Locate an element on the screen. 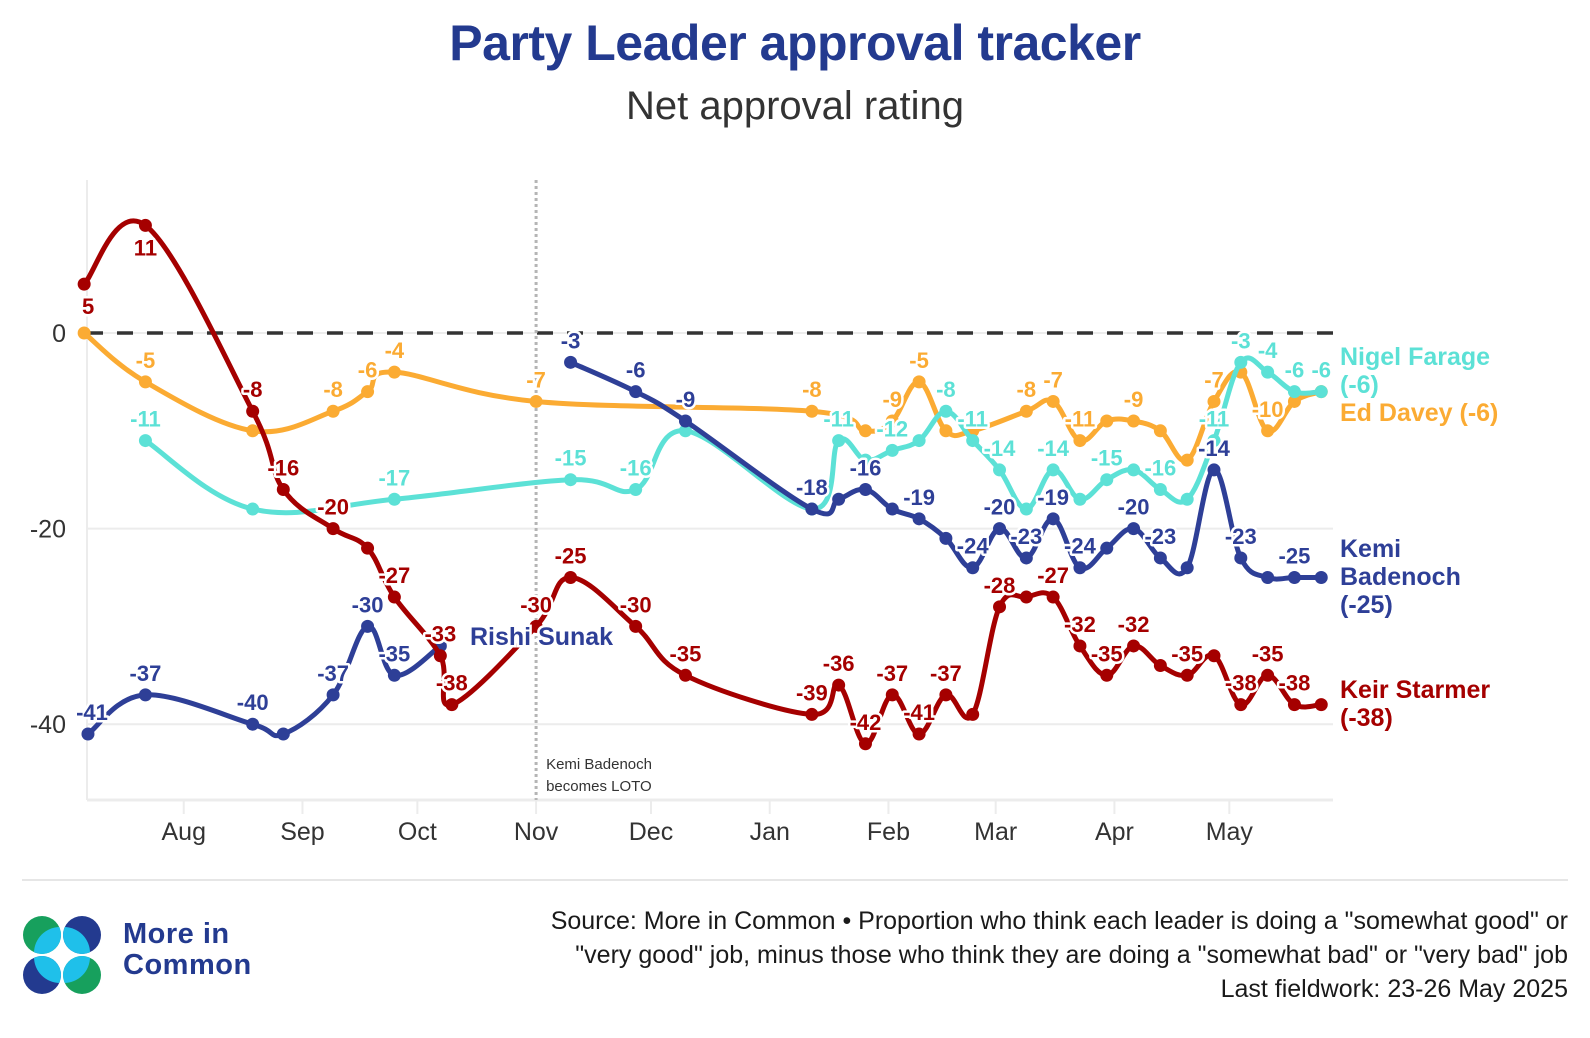  kemi-badenoch-data-label: -6 is located at coordinates (636, 370).